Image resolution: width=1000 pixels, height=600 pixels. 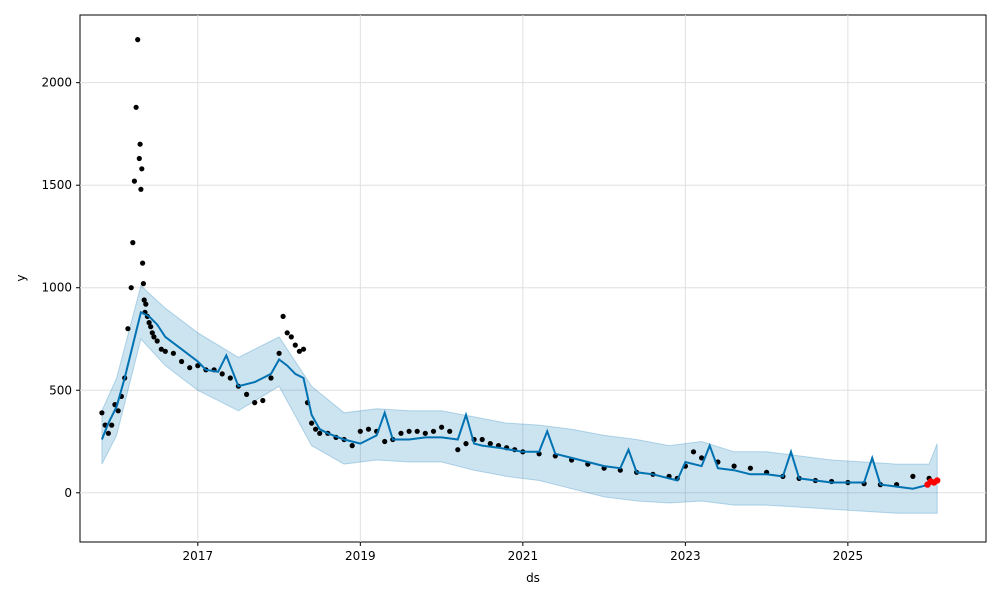 What do you see at coordinates (198, 556) in the screenshot?
I see `x-tick-label: 2017` at bounding box center [198, 556].